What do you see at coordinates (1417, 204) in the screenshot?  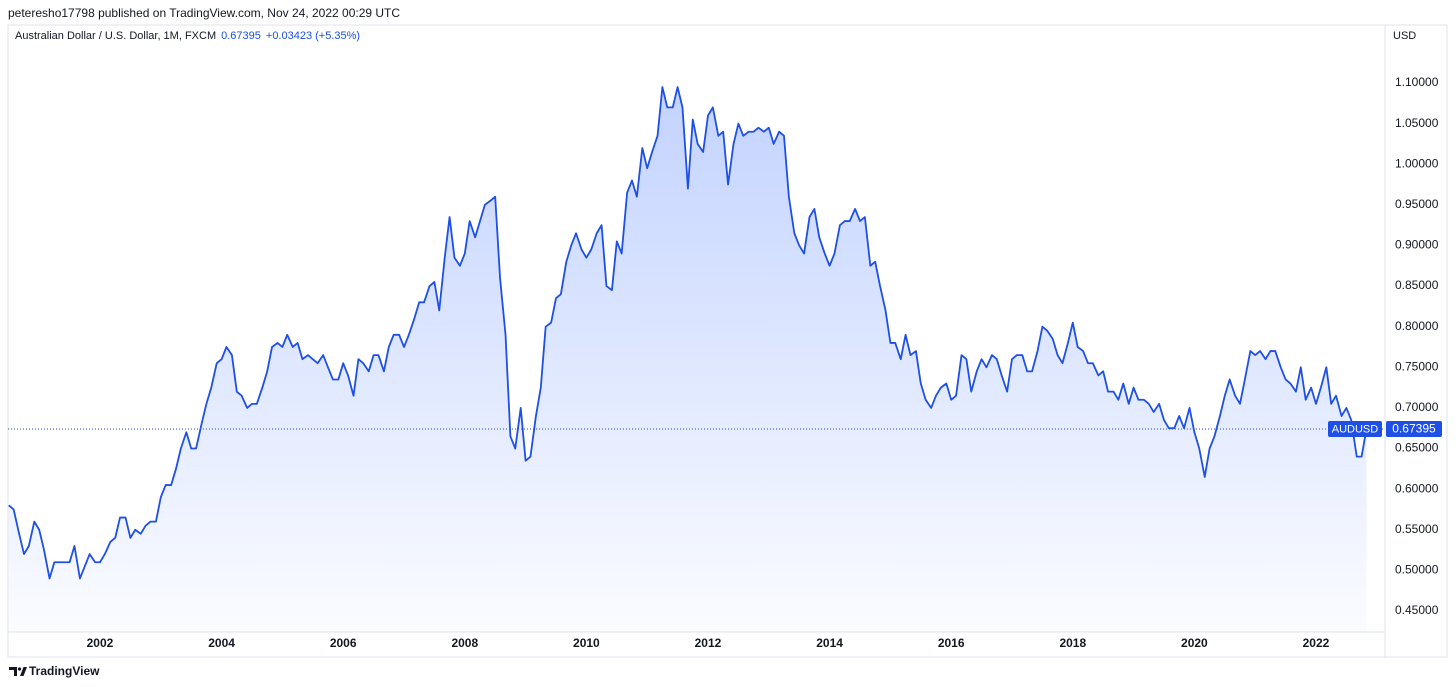 I see `y-tick-label: 0.95000` at bounding box center [1417, 204].